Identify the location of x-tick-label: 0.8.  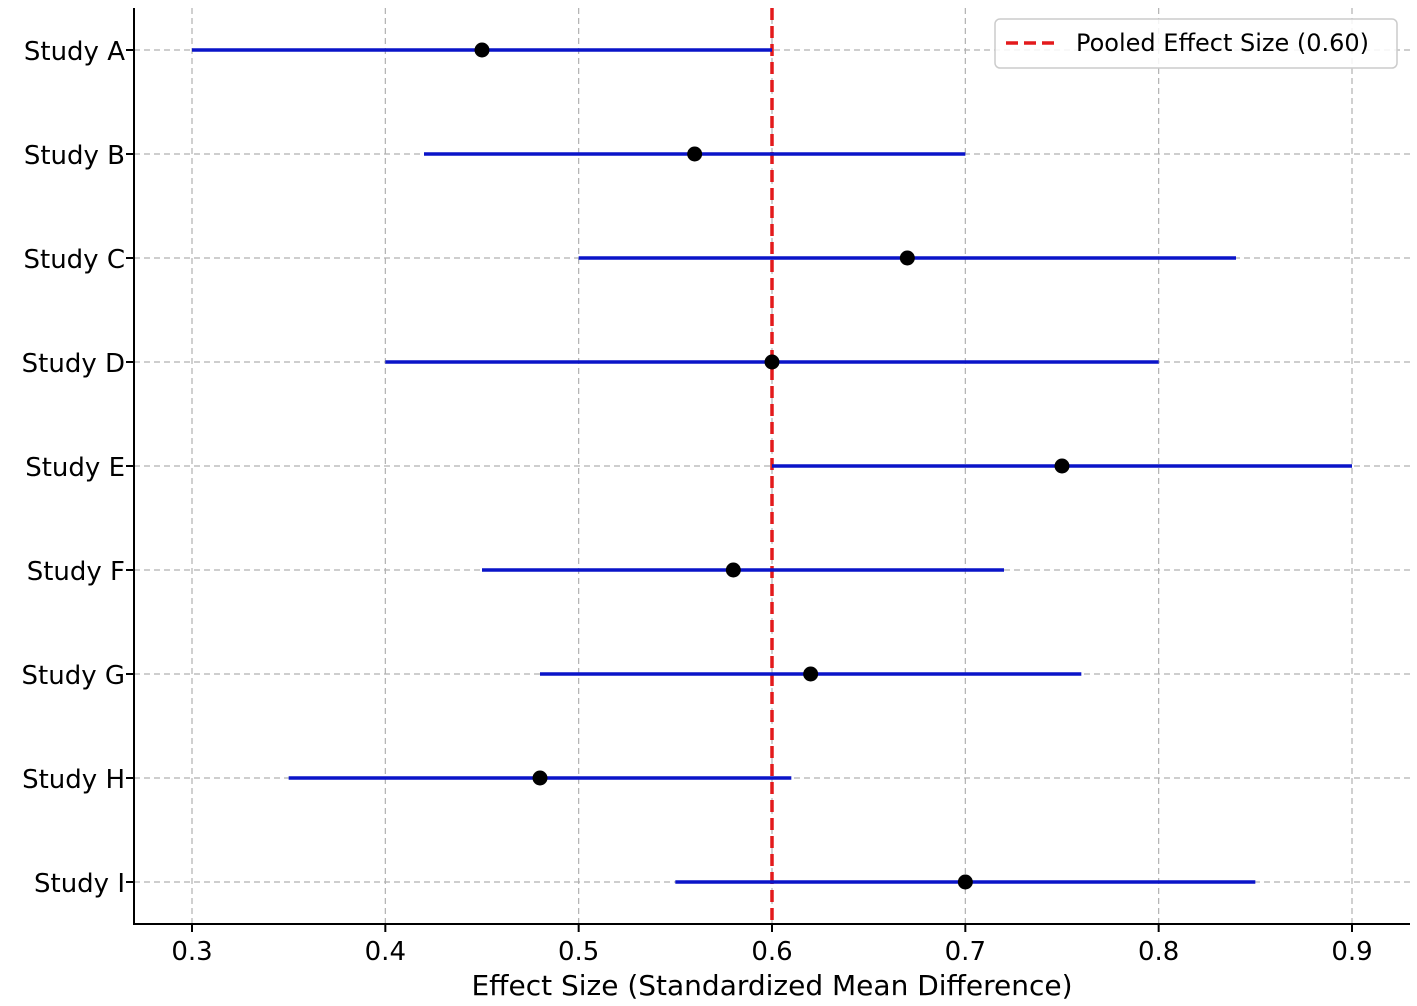
(1158, 952).